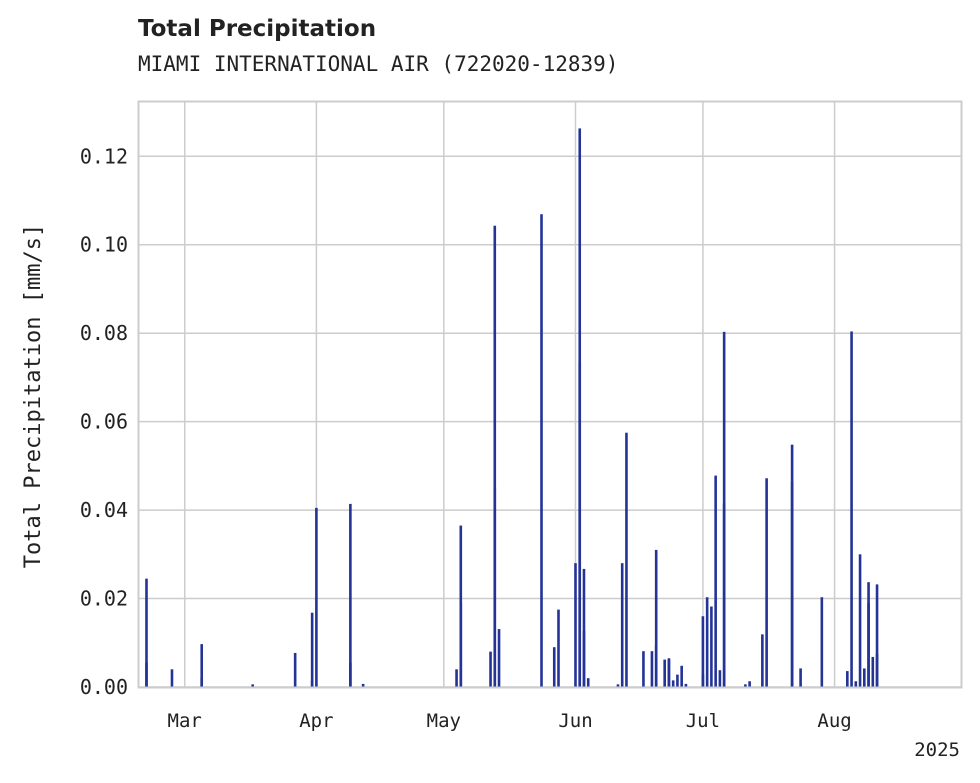  What do you see at coordinates (378, 64) in the screenshot?
I see `chart-subtitle: MIAMI INTERNATIONAL AIR (722020-12839)` at bounding box center [378, 64].